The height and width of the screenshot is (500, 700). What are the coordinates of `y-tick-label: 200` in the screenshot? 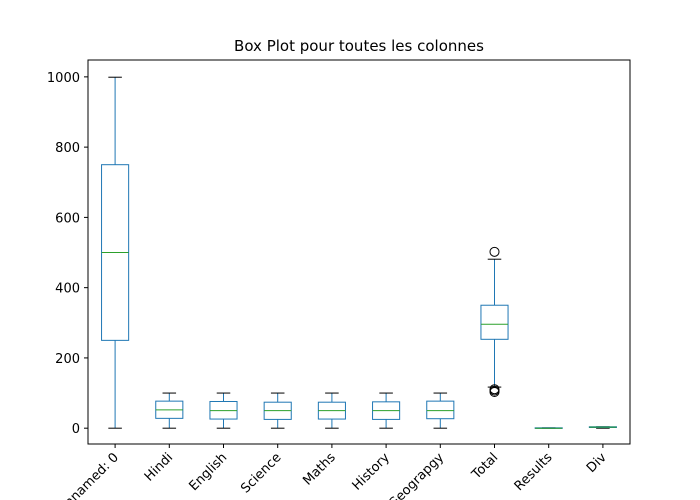 It's located at (67, 359).